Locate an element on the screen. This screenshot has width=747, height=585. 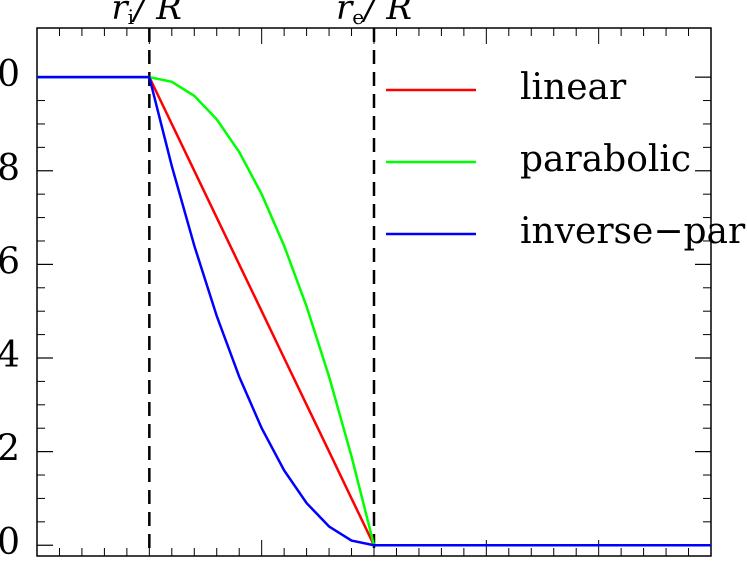
legend-label: linear is located at coordinates (573, 87).